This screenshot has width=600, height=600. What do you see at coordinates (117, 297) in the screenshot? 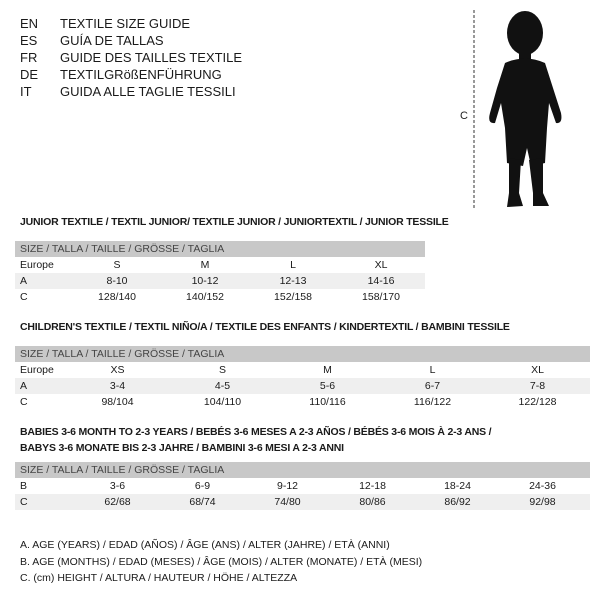
I see `table-cell: 128/140` at bounding box center [117, 297].